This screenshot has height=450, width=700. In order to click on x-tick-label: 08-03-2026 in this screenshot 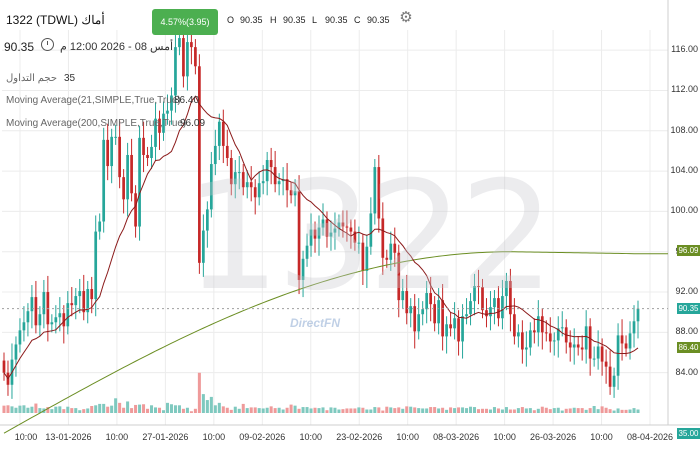, I will do `click(456, 437)`.